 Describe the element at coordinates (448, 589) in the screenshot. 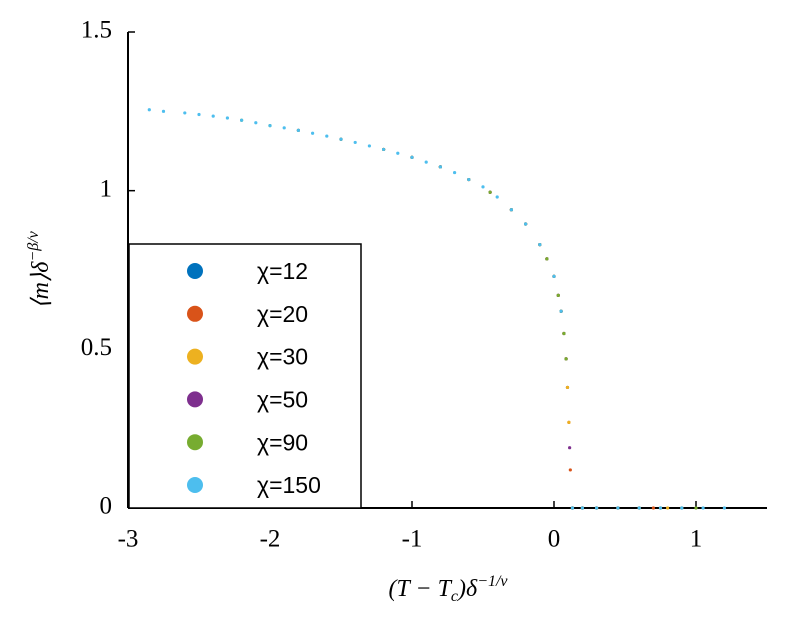

I see `x-axis-label: (T − Tc)δ−1/ν` at that location.